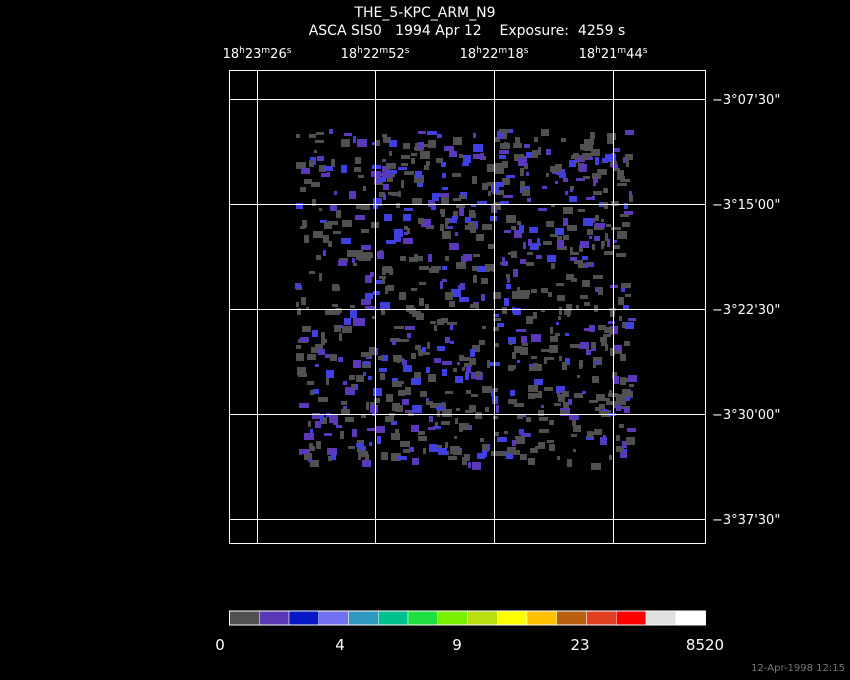  What do you see at coordinates (746, 415) in the screenshot?
I see `dec-label: −3°30'00"` at bounding box center [746, 415].